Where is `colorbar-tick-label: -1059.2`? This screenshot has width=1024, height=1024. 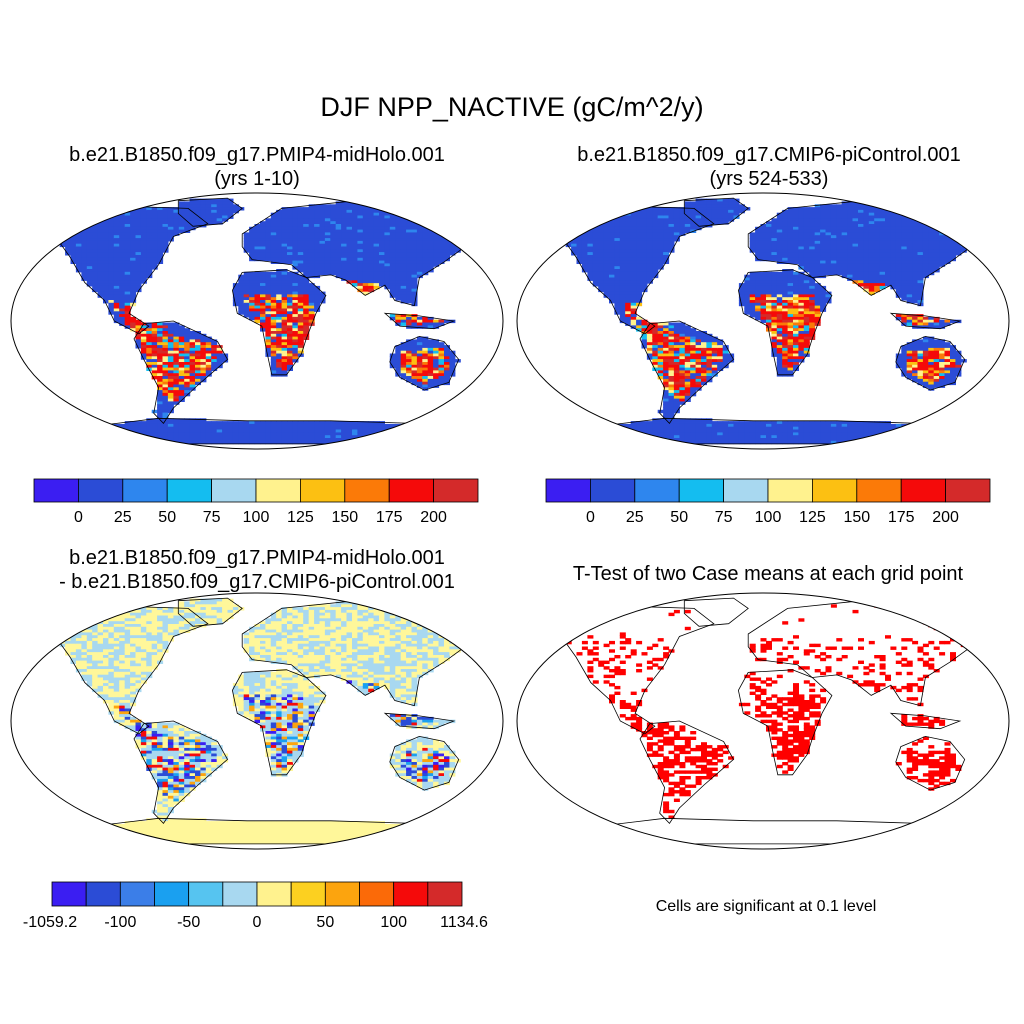
colorbar-tick-label: -1059.2 is located at coordinates (50, 922).